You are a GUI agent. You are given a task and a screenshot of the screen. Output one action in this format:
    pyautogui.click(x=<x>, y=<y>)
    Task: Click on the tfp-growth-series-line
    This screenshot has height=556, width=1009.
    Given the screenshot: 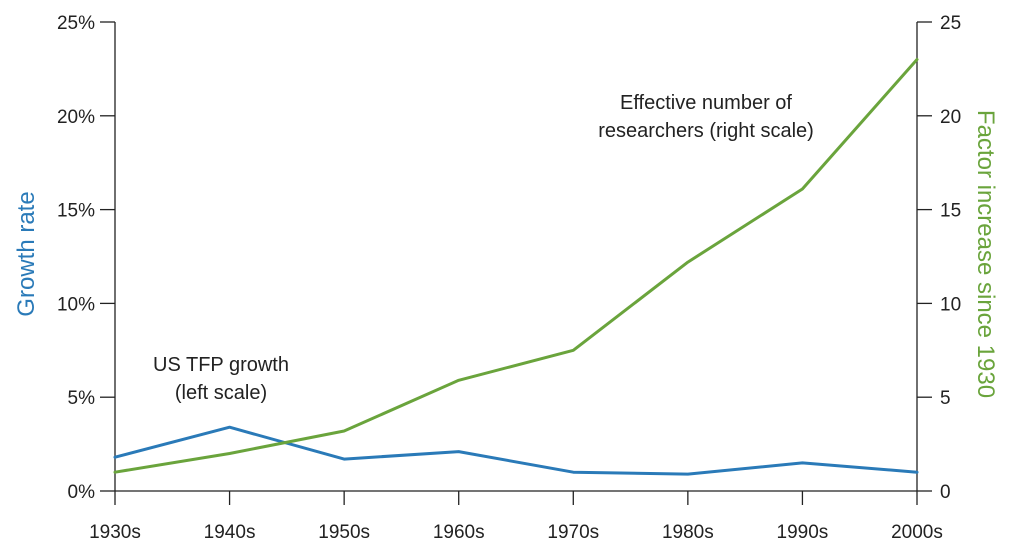 What is the action you would take?
    pyautogui.click(x=516, y=450)
    